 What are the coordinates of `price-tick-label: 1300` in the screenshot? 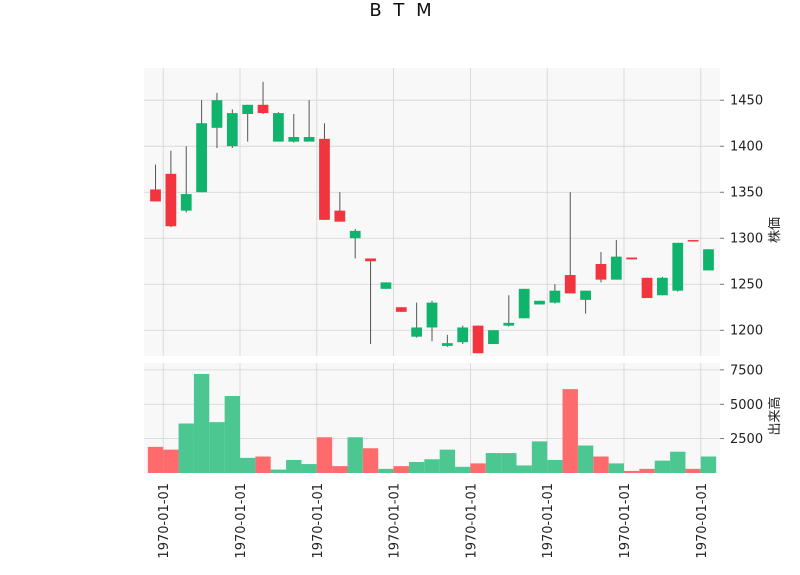 It's located at (746, 239).